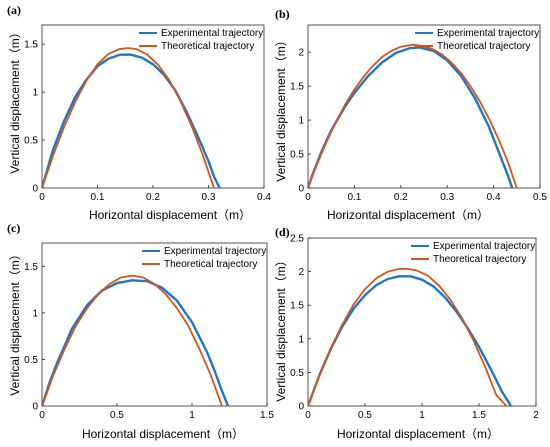 The height and width of the screenshot is (447, 550). What do you see at coordinates (308, 415) in the screenshot?
I see `panel-d-xtick-label: 0` at bounding box center [308, 415].